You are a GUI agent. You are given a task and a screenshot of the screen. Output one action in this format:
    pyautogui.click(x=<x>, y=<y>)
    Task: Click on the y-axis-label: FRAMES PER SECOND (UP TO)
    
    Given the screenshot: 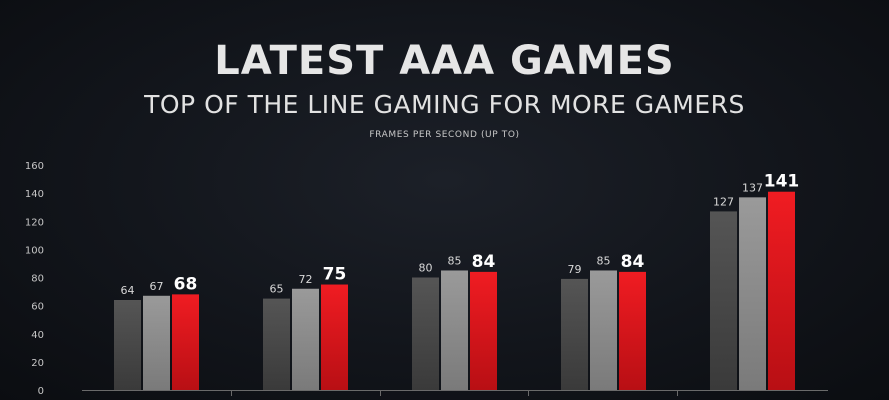 What is the action you would take?
    pyautogui.click(x=444, y=135)
    